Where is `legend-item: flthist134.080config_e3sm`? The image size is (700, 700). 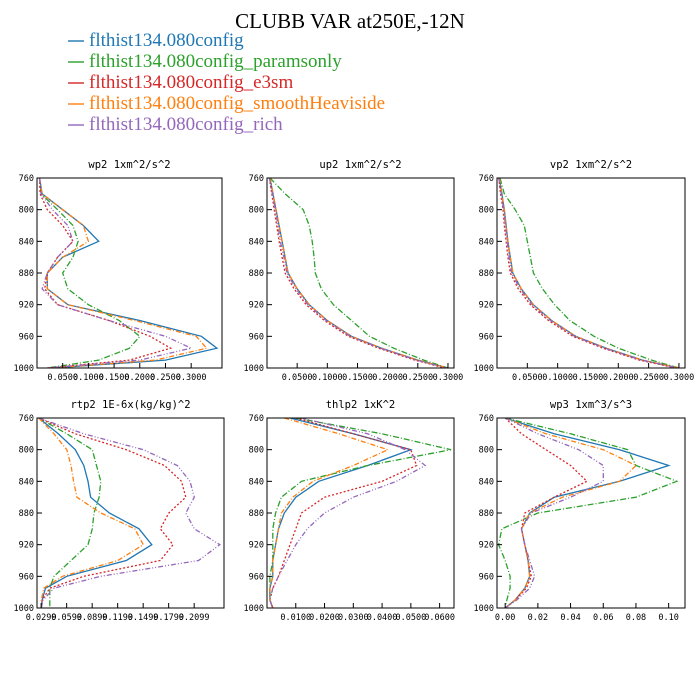
legend-item: flthist134.080config_e3sm is located at coordinates (180, 82).